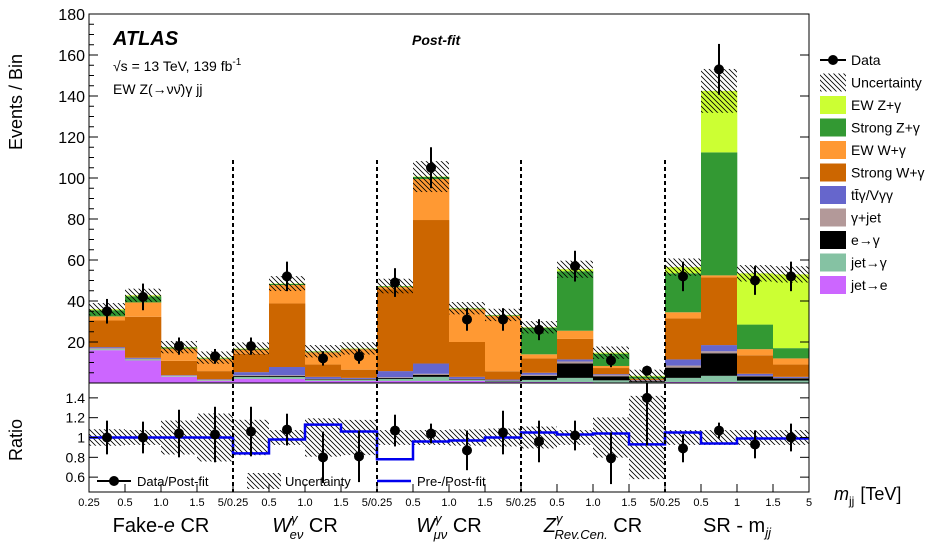  What do you see at coordinates (876, 105) in the screenshot?
I see `legend-label: EW Z+γ` at bounding box center [876, 105].